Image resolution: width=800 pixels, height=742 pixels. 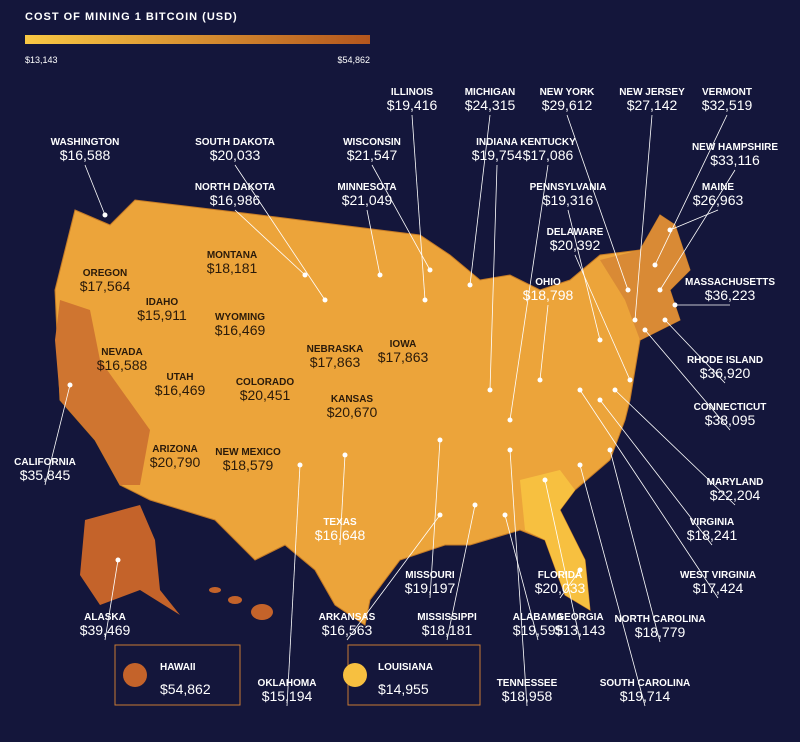 I want to click on state-value: $15,911, so click(x=162, y=315).